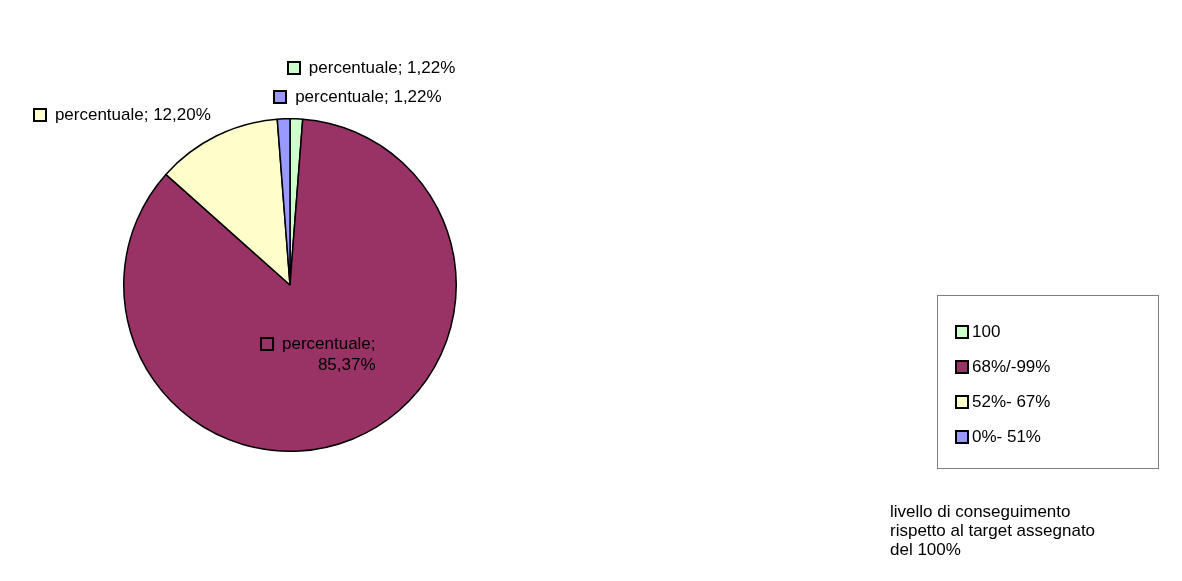  What do you see at coordinates (986, 331) in the screenshot?
I see `legend-label: 100` at bounding box center [986, 331].